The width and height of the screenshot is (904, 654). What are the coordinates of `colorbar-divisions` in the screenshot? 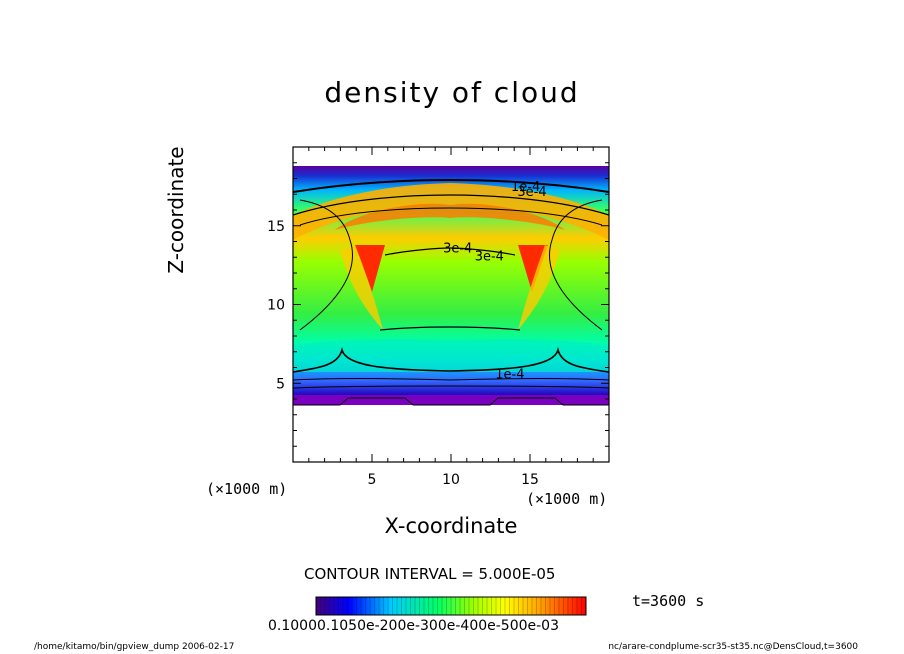 It's located at (451, 606).